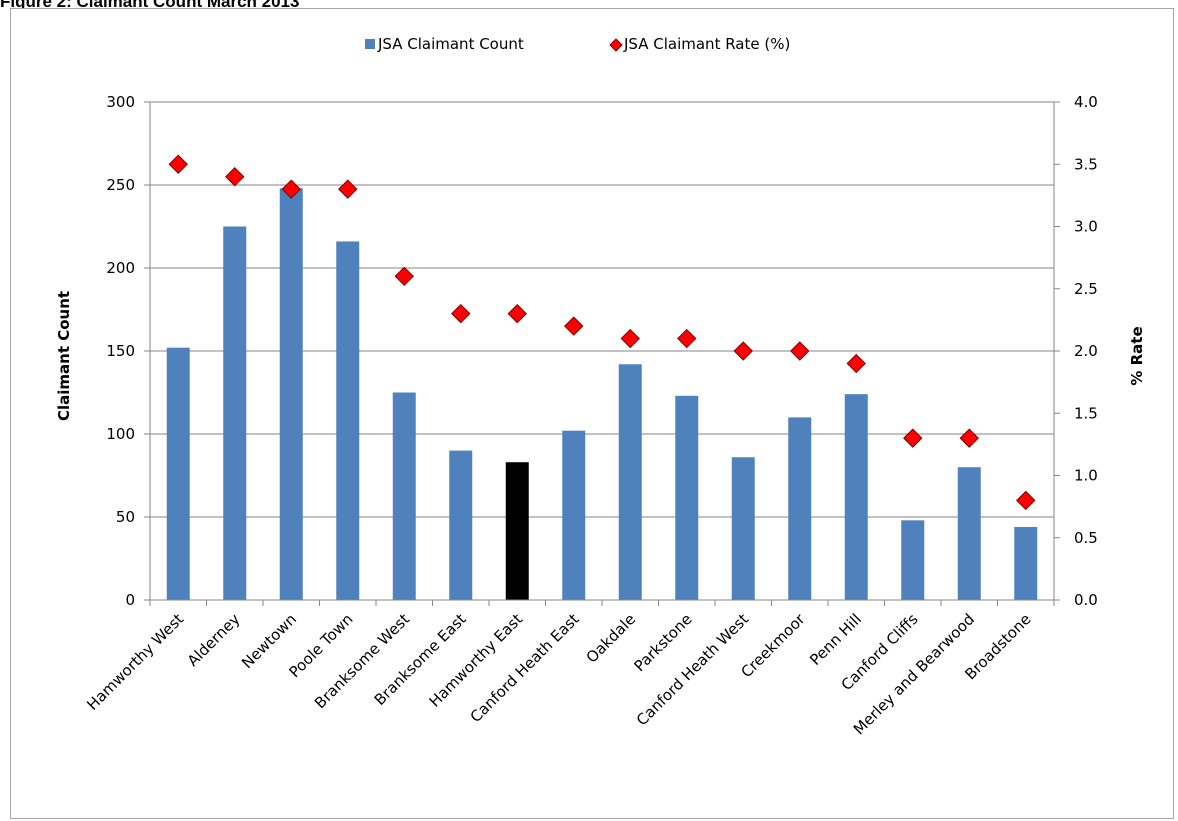 This screenshot has width=1178, height=821. I want to click on figure-title: Figure 2: Claimant Count March 2013, so click(150, 5).